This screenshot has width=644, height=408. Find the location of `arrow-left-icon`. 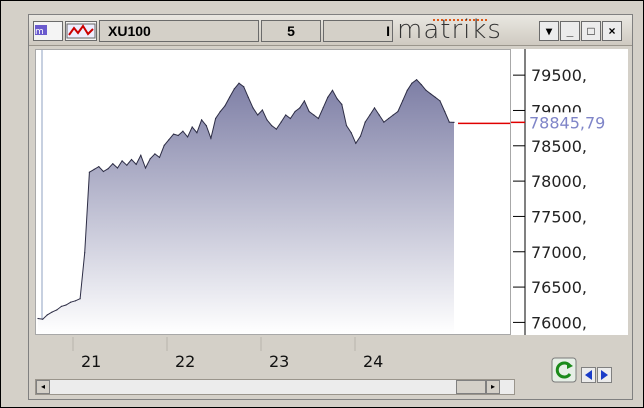

arrow-left-icon is located at coordinates (588, 375).